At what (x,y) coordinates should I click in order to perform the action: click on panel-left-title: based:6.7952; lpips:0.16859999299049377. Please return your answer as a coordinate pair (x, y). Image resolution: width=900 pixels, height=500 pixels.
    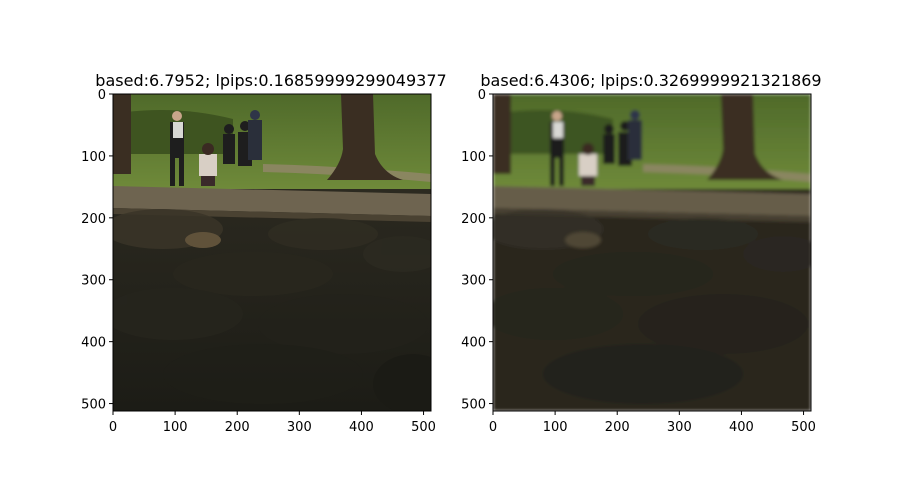
    Looking at the image, I should click on (270, 80).